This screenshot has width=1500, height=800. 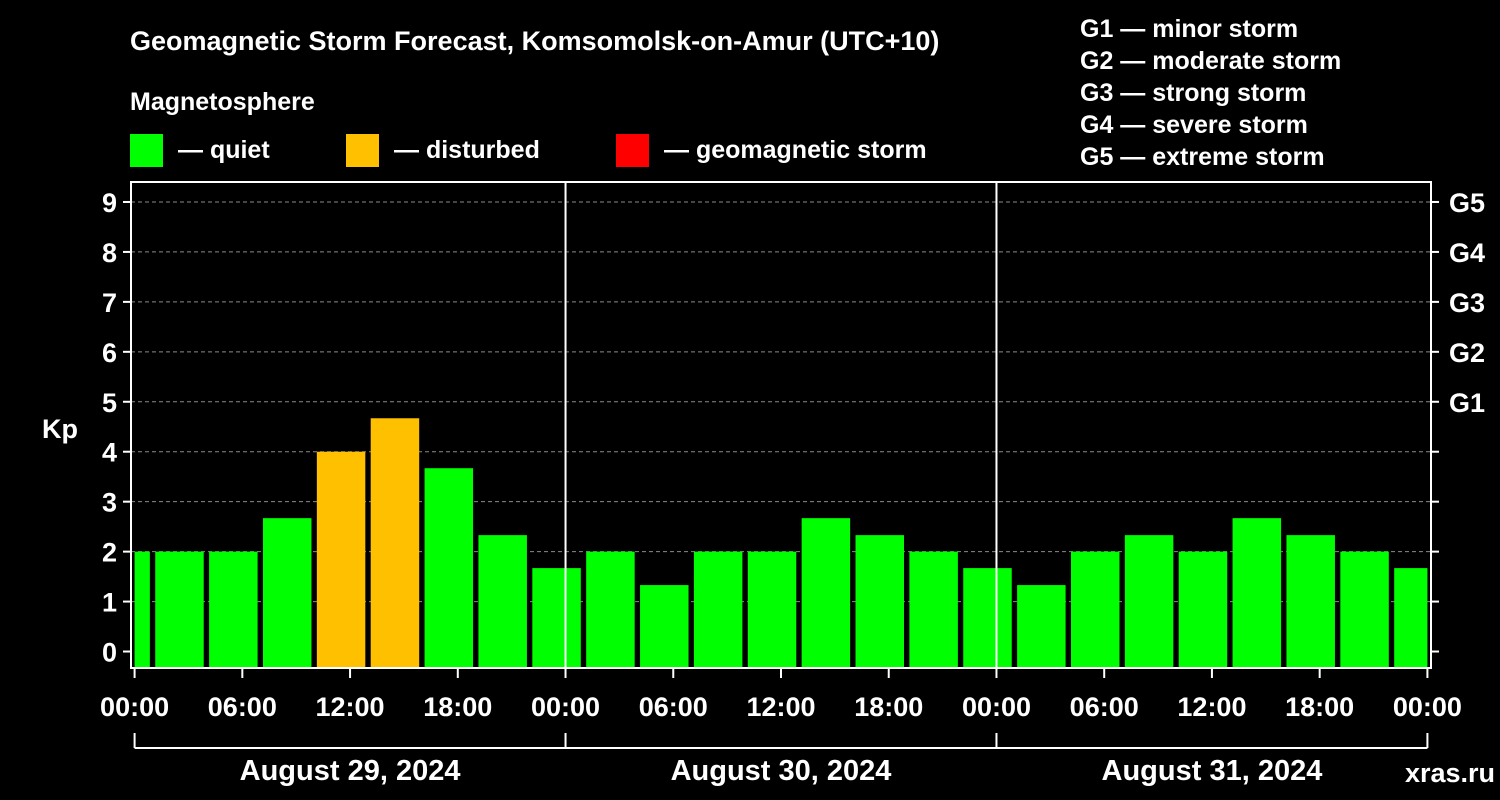 What do you see at coordinates (781, 771) in the screenshot?
I see `date-label: August 30, 2024` at bounding box center [781, 771].